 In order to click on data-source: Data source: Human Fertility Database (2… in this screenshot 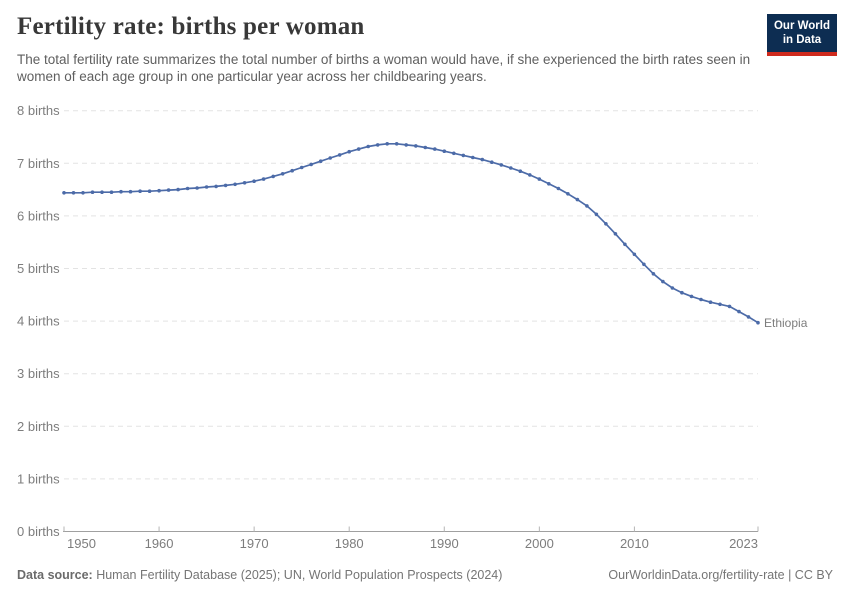, I will do `click(259, 575)`.